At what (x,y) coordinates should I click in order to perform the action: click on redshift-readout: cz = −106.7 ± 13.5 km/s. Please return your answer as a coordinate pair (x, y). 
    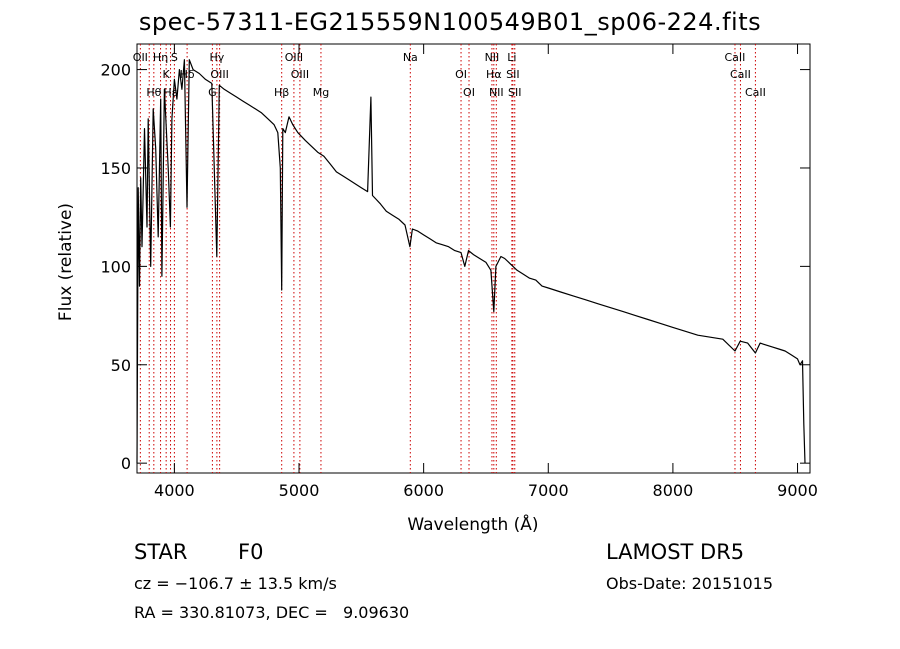
    Looking at the image, I should click on (235, 583).